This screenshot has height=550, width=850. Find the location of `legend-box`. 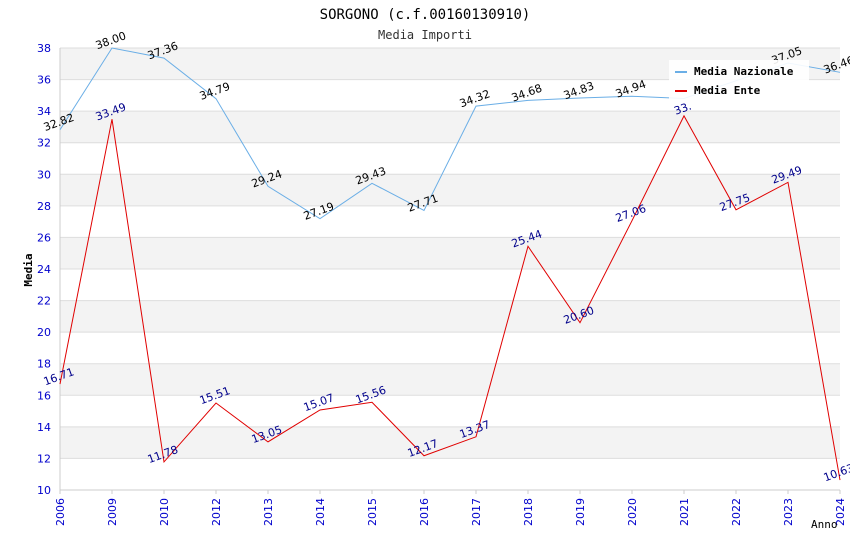

legend-box is located at coordinates (739, 80).